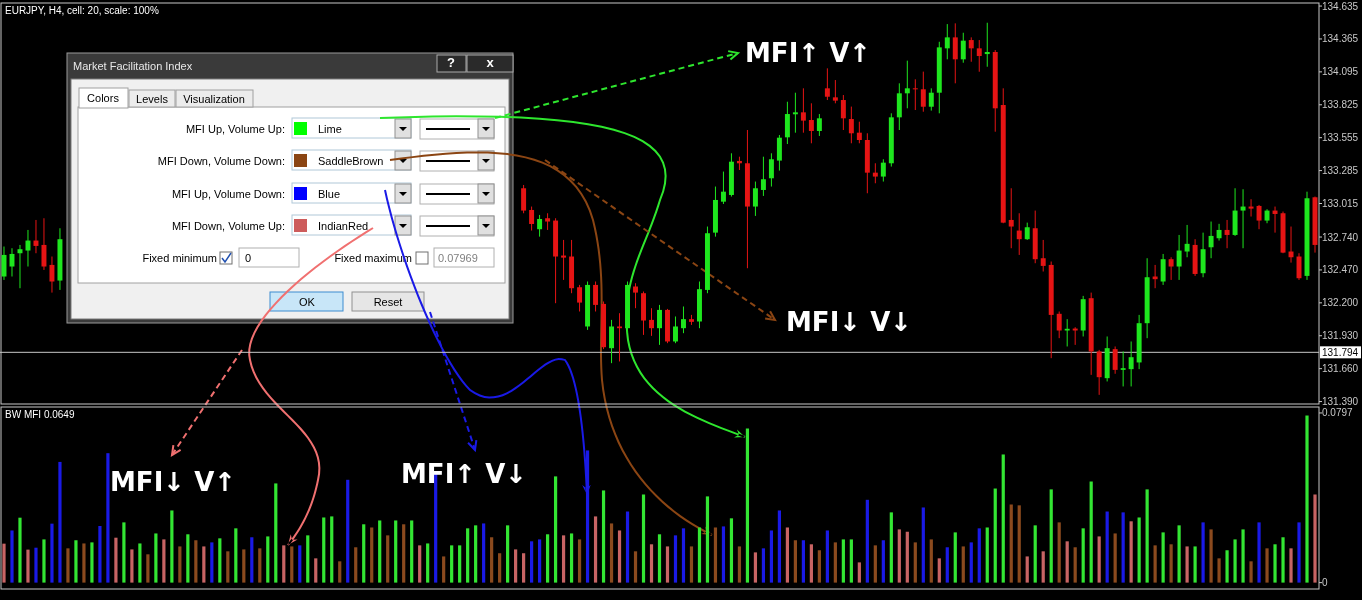 Image resolution: width=1362 pixels, height=600 pixels. I want to click on y-tick-label: 131.930, so click(1340, 336).